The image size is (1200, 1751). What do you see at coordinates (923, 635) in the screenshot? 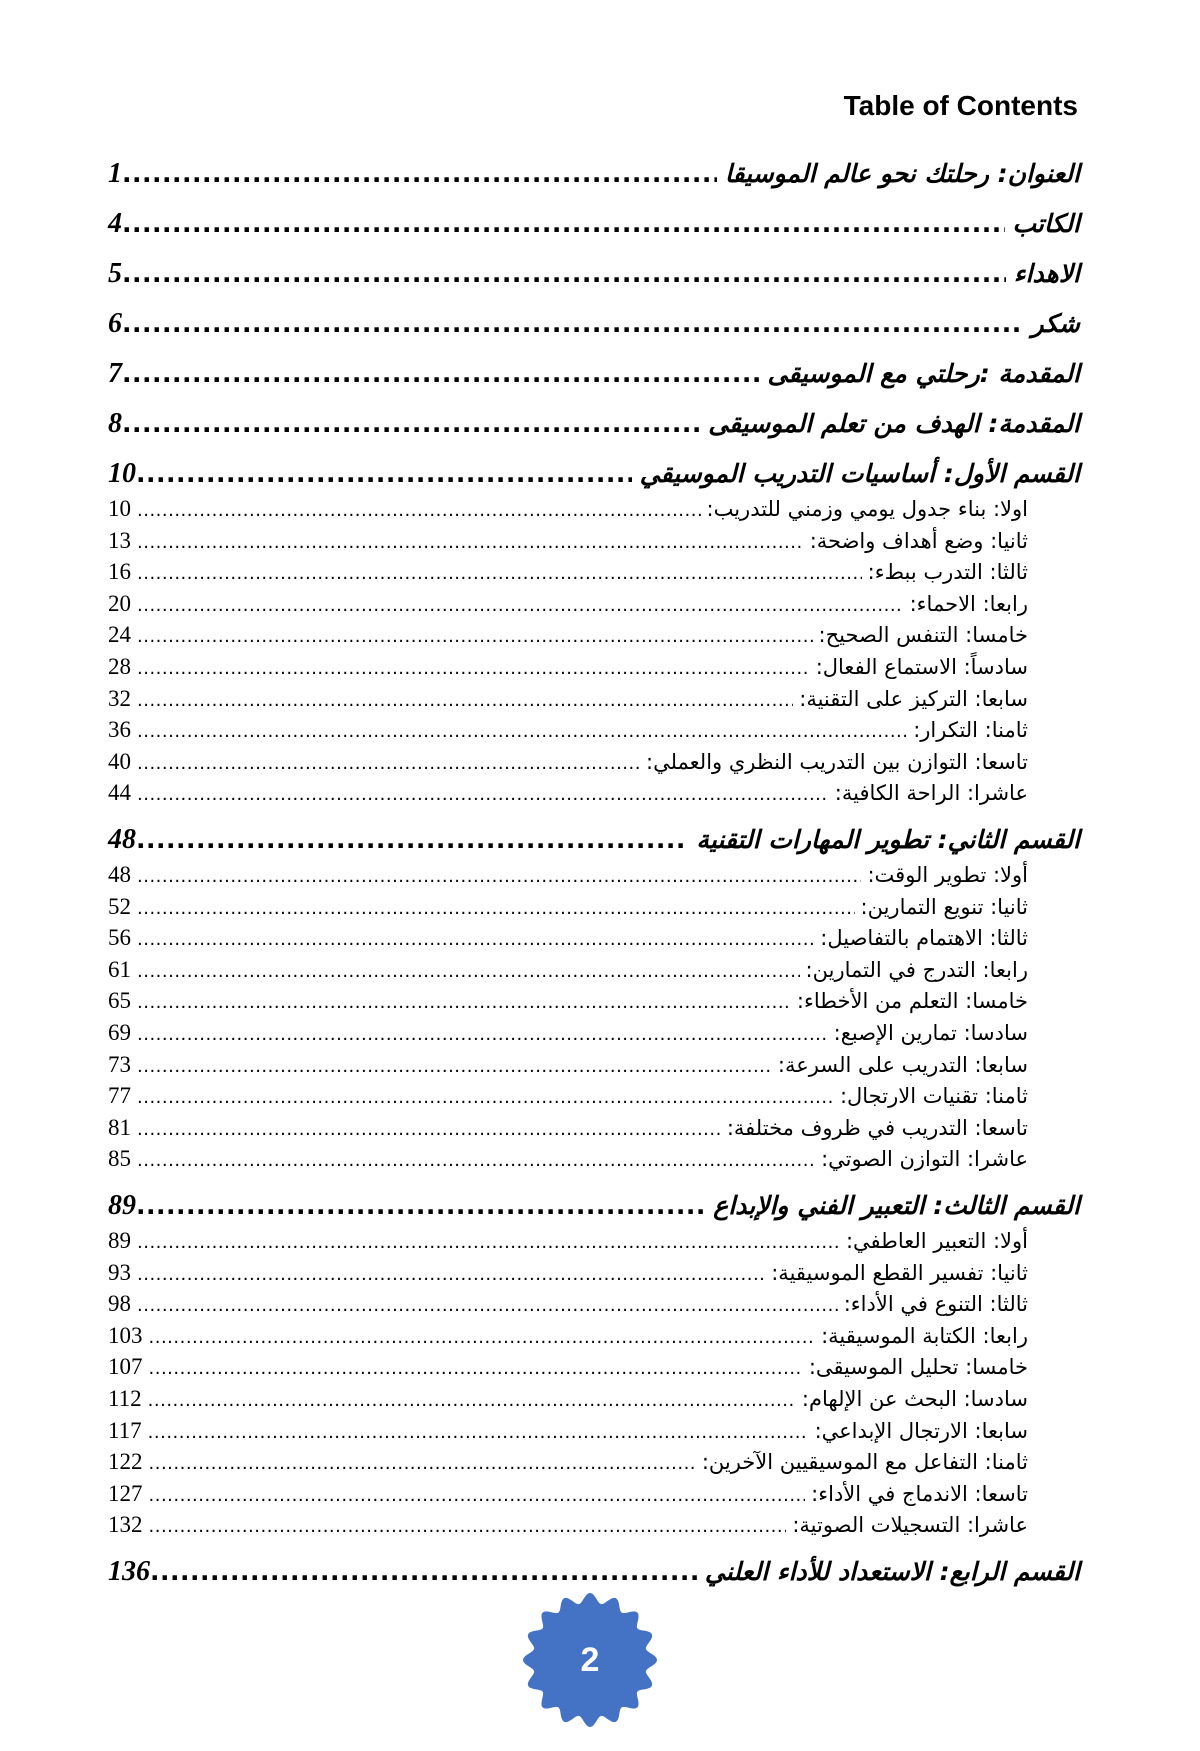
I see `entry-title: خامسا: التنفس الصحيح:` at bounding box center [923, 635].